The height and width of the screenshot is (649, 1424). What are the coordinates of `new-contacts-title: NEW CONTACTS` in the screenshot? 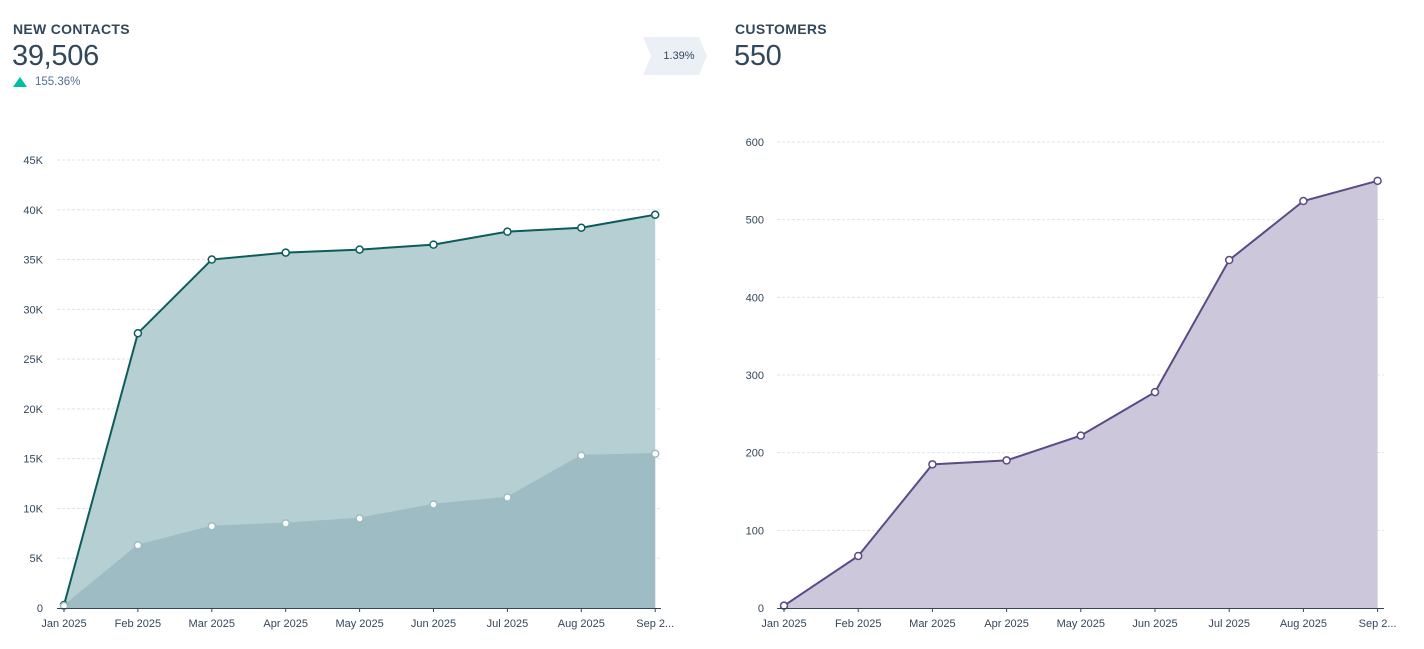 It's located at (71, 29).